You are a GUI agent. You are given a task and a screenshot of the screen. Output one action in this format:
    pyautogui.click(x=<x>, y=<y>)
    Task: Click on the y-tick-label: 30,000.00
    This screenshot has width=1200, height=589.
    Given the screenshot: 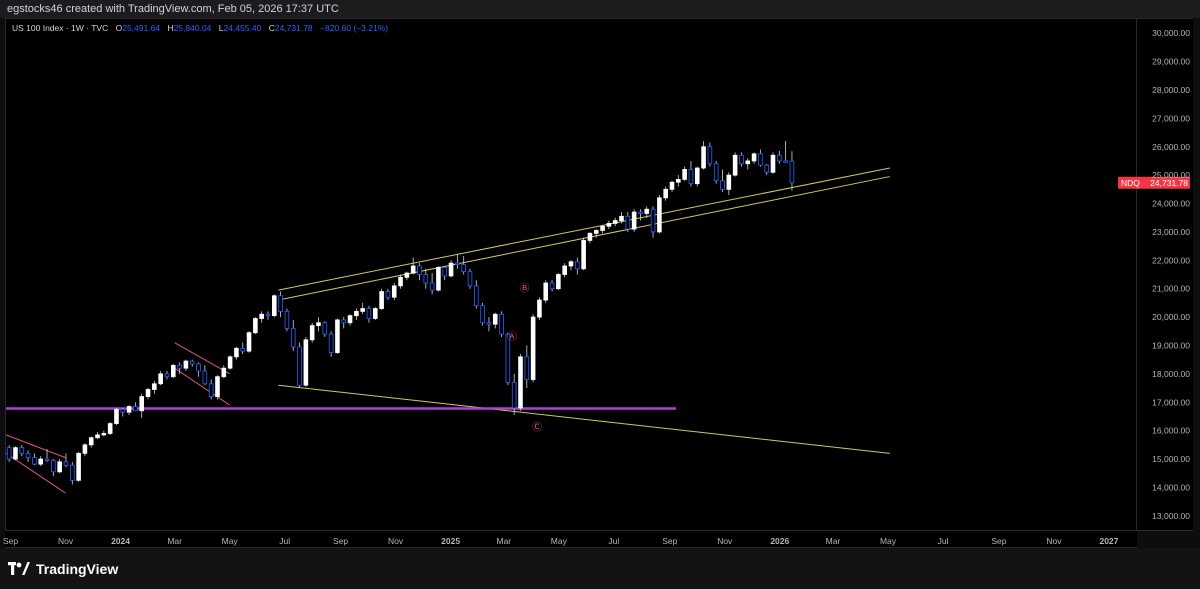 What is the action you would take?
    pyautogui.click(x=1171, y=33)
    